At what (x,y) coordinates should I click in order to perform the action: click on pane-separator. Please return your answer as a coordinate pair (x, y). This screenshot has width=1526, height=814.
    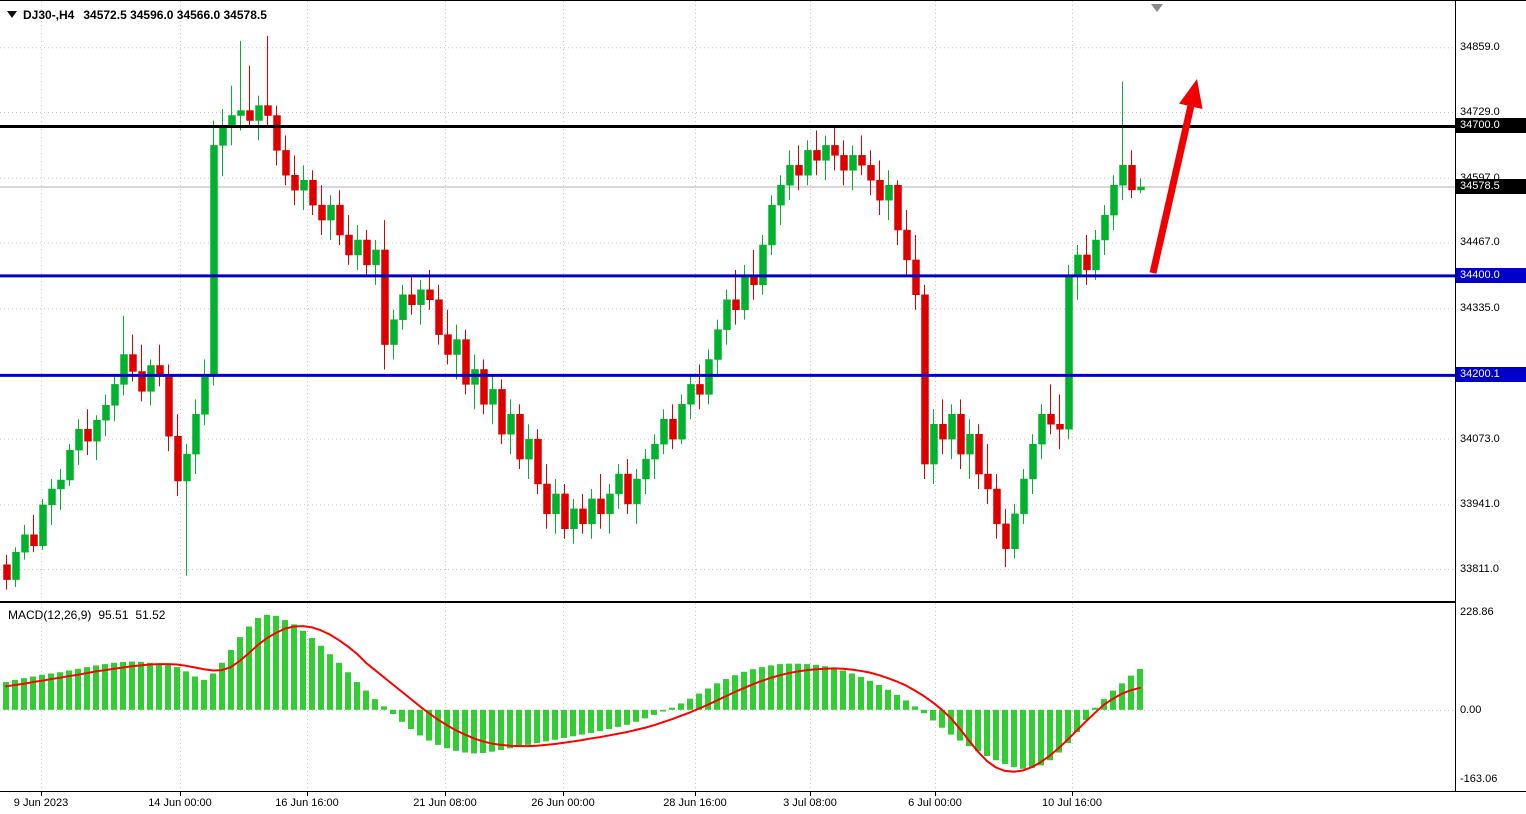
    Looking at the image, I should click on (763, 602).